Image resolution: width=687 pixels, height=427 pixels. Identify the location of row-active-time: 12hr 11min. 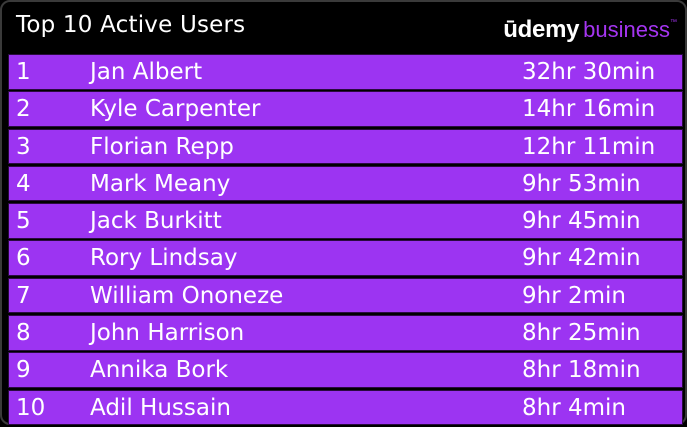
(589, 146).